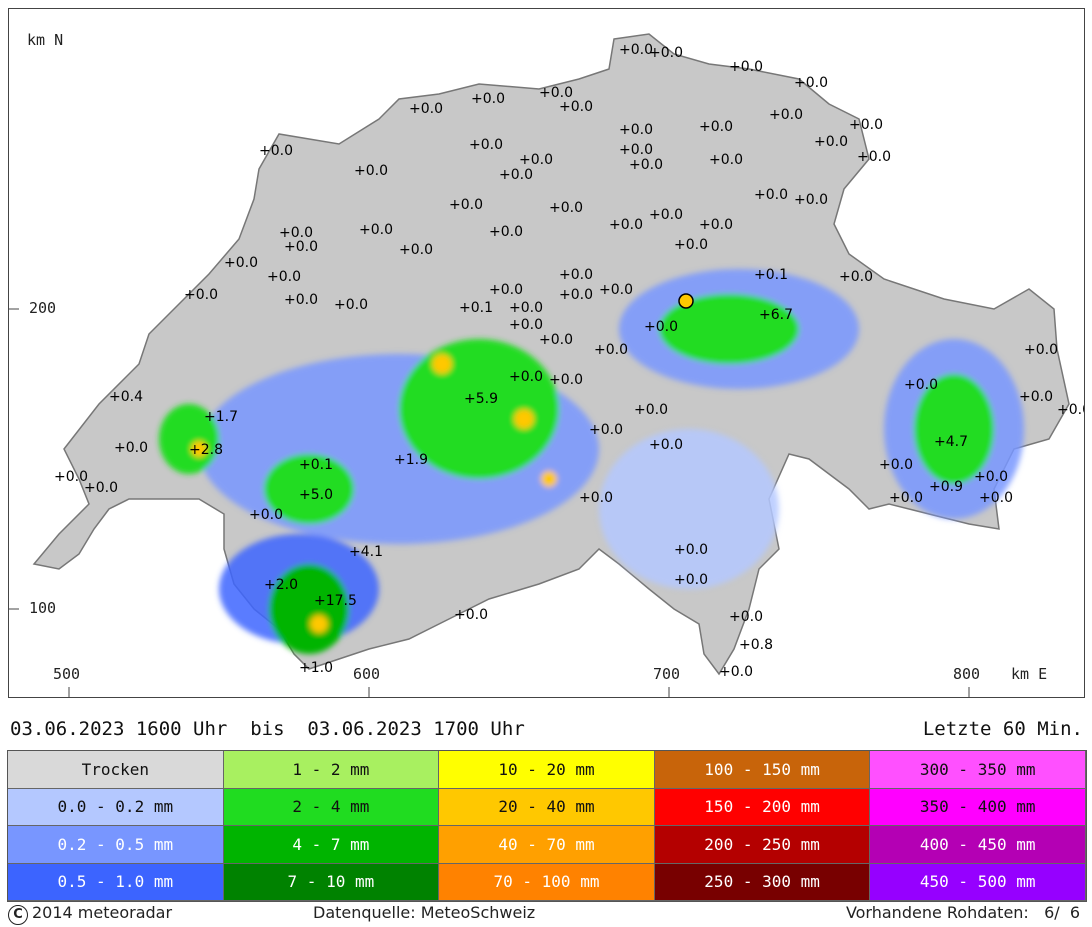 The height and width of the screenshot is (927, 1092). I want to click on legend-item: 0.2 - 0.5 mm, so click(116, 845).